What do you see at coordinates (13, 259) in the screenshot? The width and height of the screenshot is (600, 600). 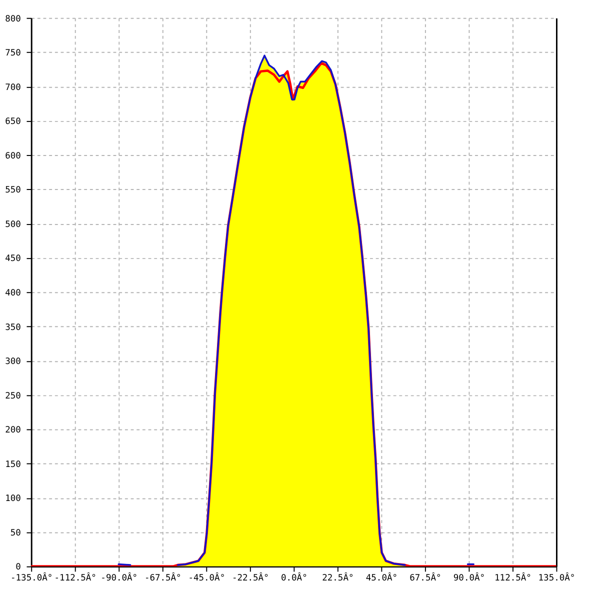 I see `y-tick-label: 450` at bounding box center [13, 259].